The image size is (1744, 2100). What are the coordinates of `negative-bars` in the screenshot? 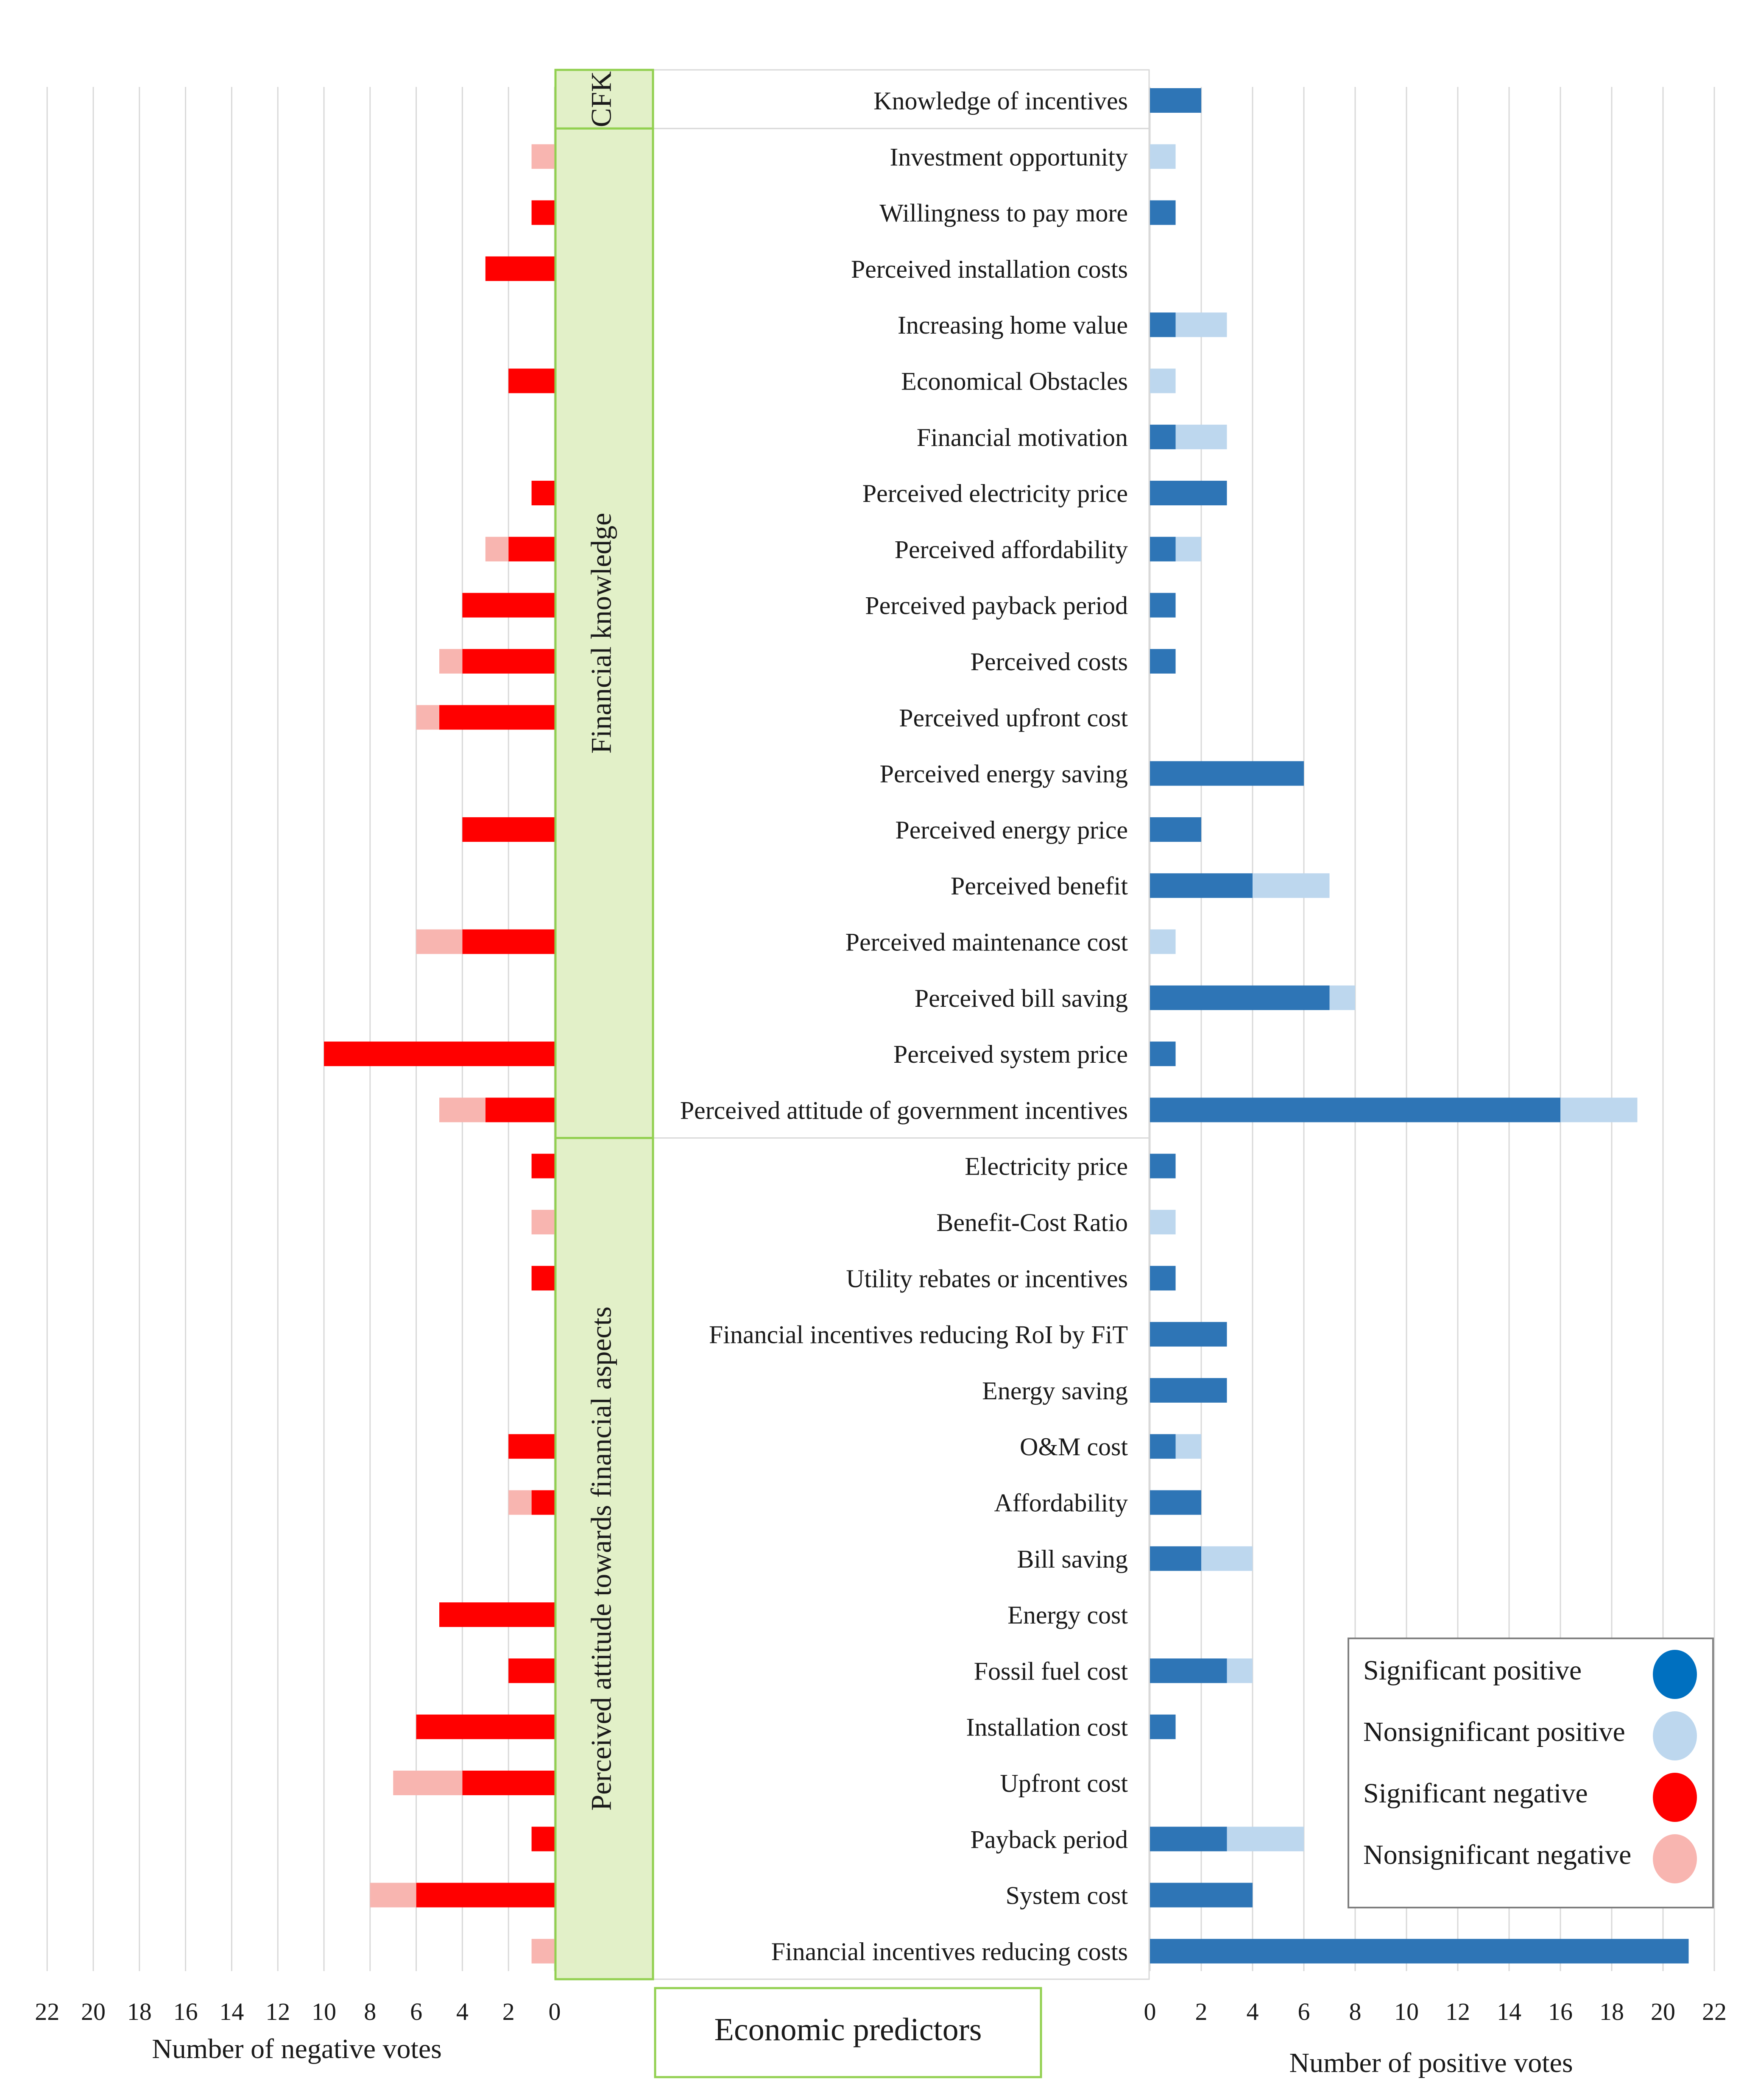 It's located at (439, 1054).